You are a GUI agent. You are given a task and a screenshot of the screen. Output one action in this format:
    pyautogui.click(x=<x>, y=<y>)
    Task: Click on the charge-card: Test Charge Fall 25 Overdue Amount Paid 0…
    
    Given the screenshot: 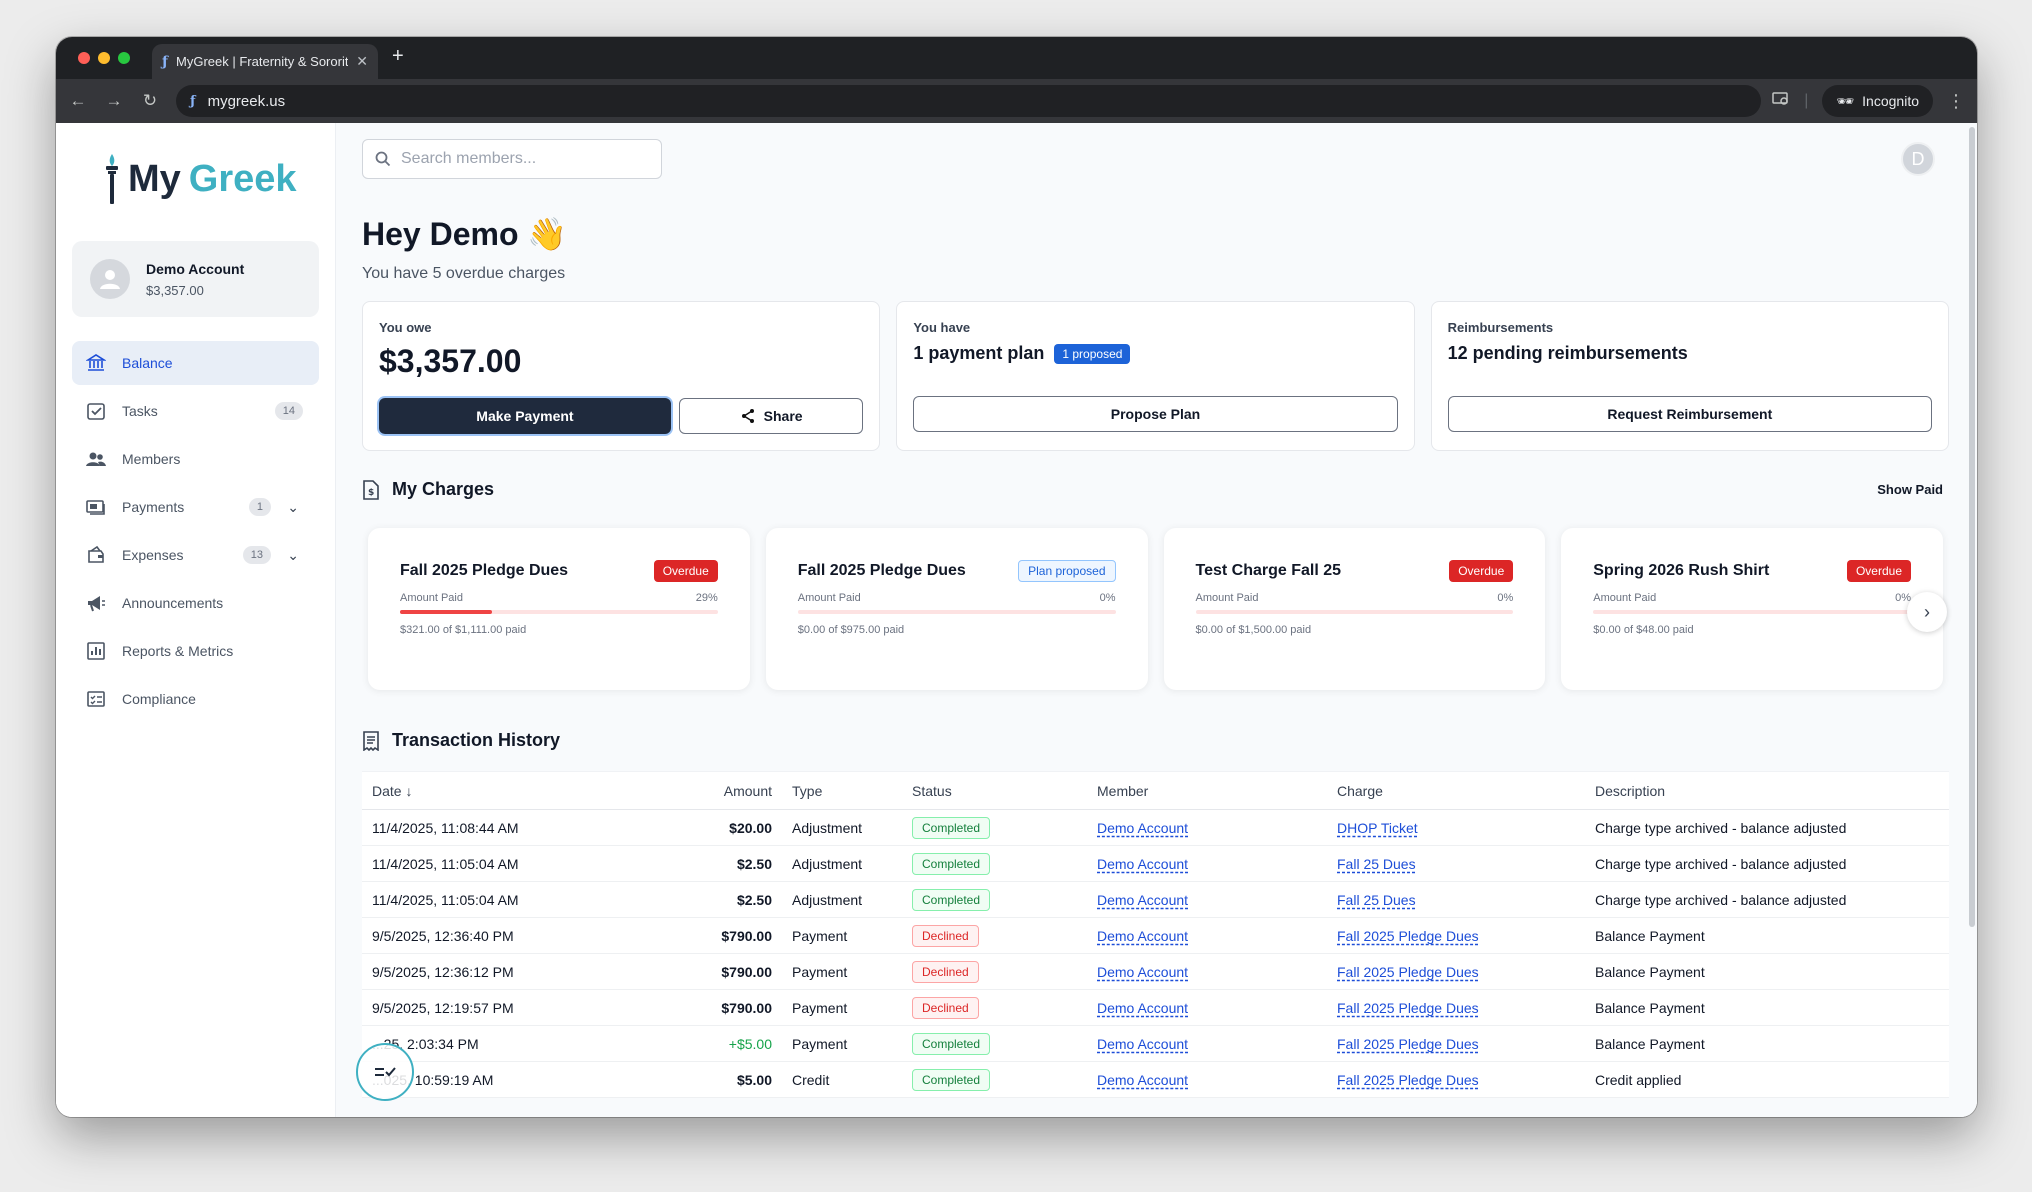 What is the action you would take?
    pyautogui.click(x=1354, y=609)
    